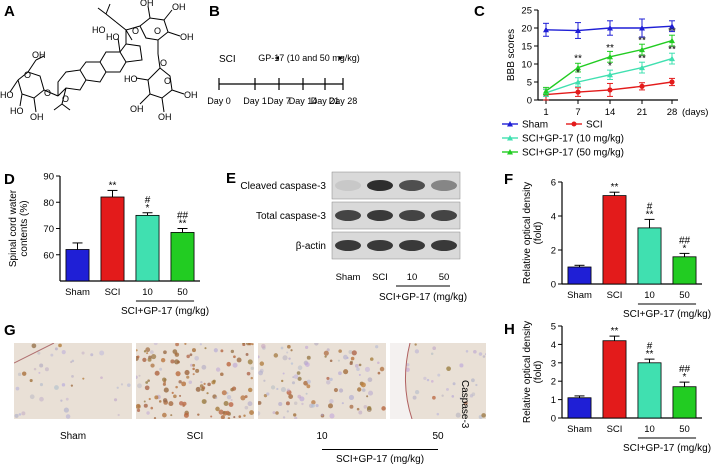 This screenshot has height=472, width=718. I want to click on legend-label: SCI, so click(594, 125).